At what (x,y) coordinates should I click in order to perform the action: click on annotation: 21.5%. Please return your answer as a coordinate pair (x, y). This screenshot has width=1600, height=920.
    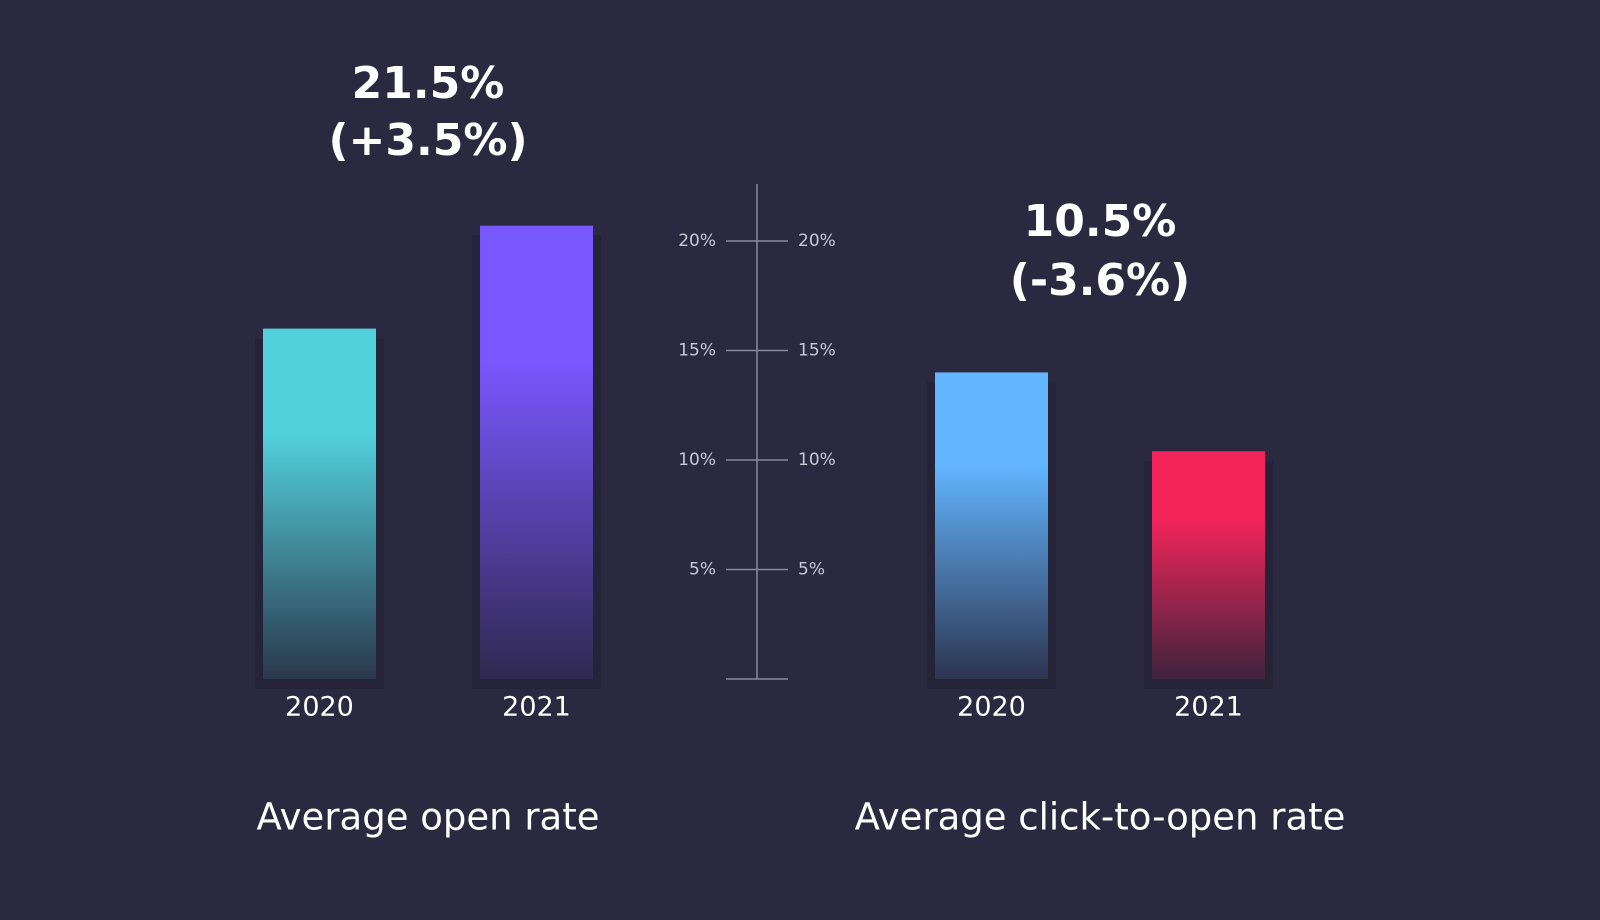
    Looking at the image, I should click on (428, 83).